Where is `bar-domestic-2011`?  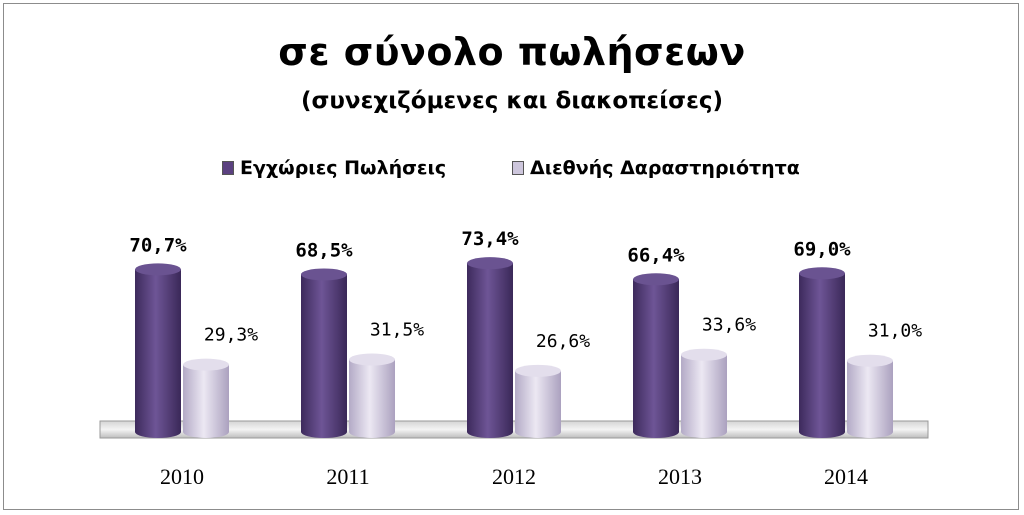 bar-domestic-2011 is located at coordinates (324, 353).